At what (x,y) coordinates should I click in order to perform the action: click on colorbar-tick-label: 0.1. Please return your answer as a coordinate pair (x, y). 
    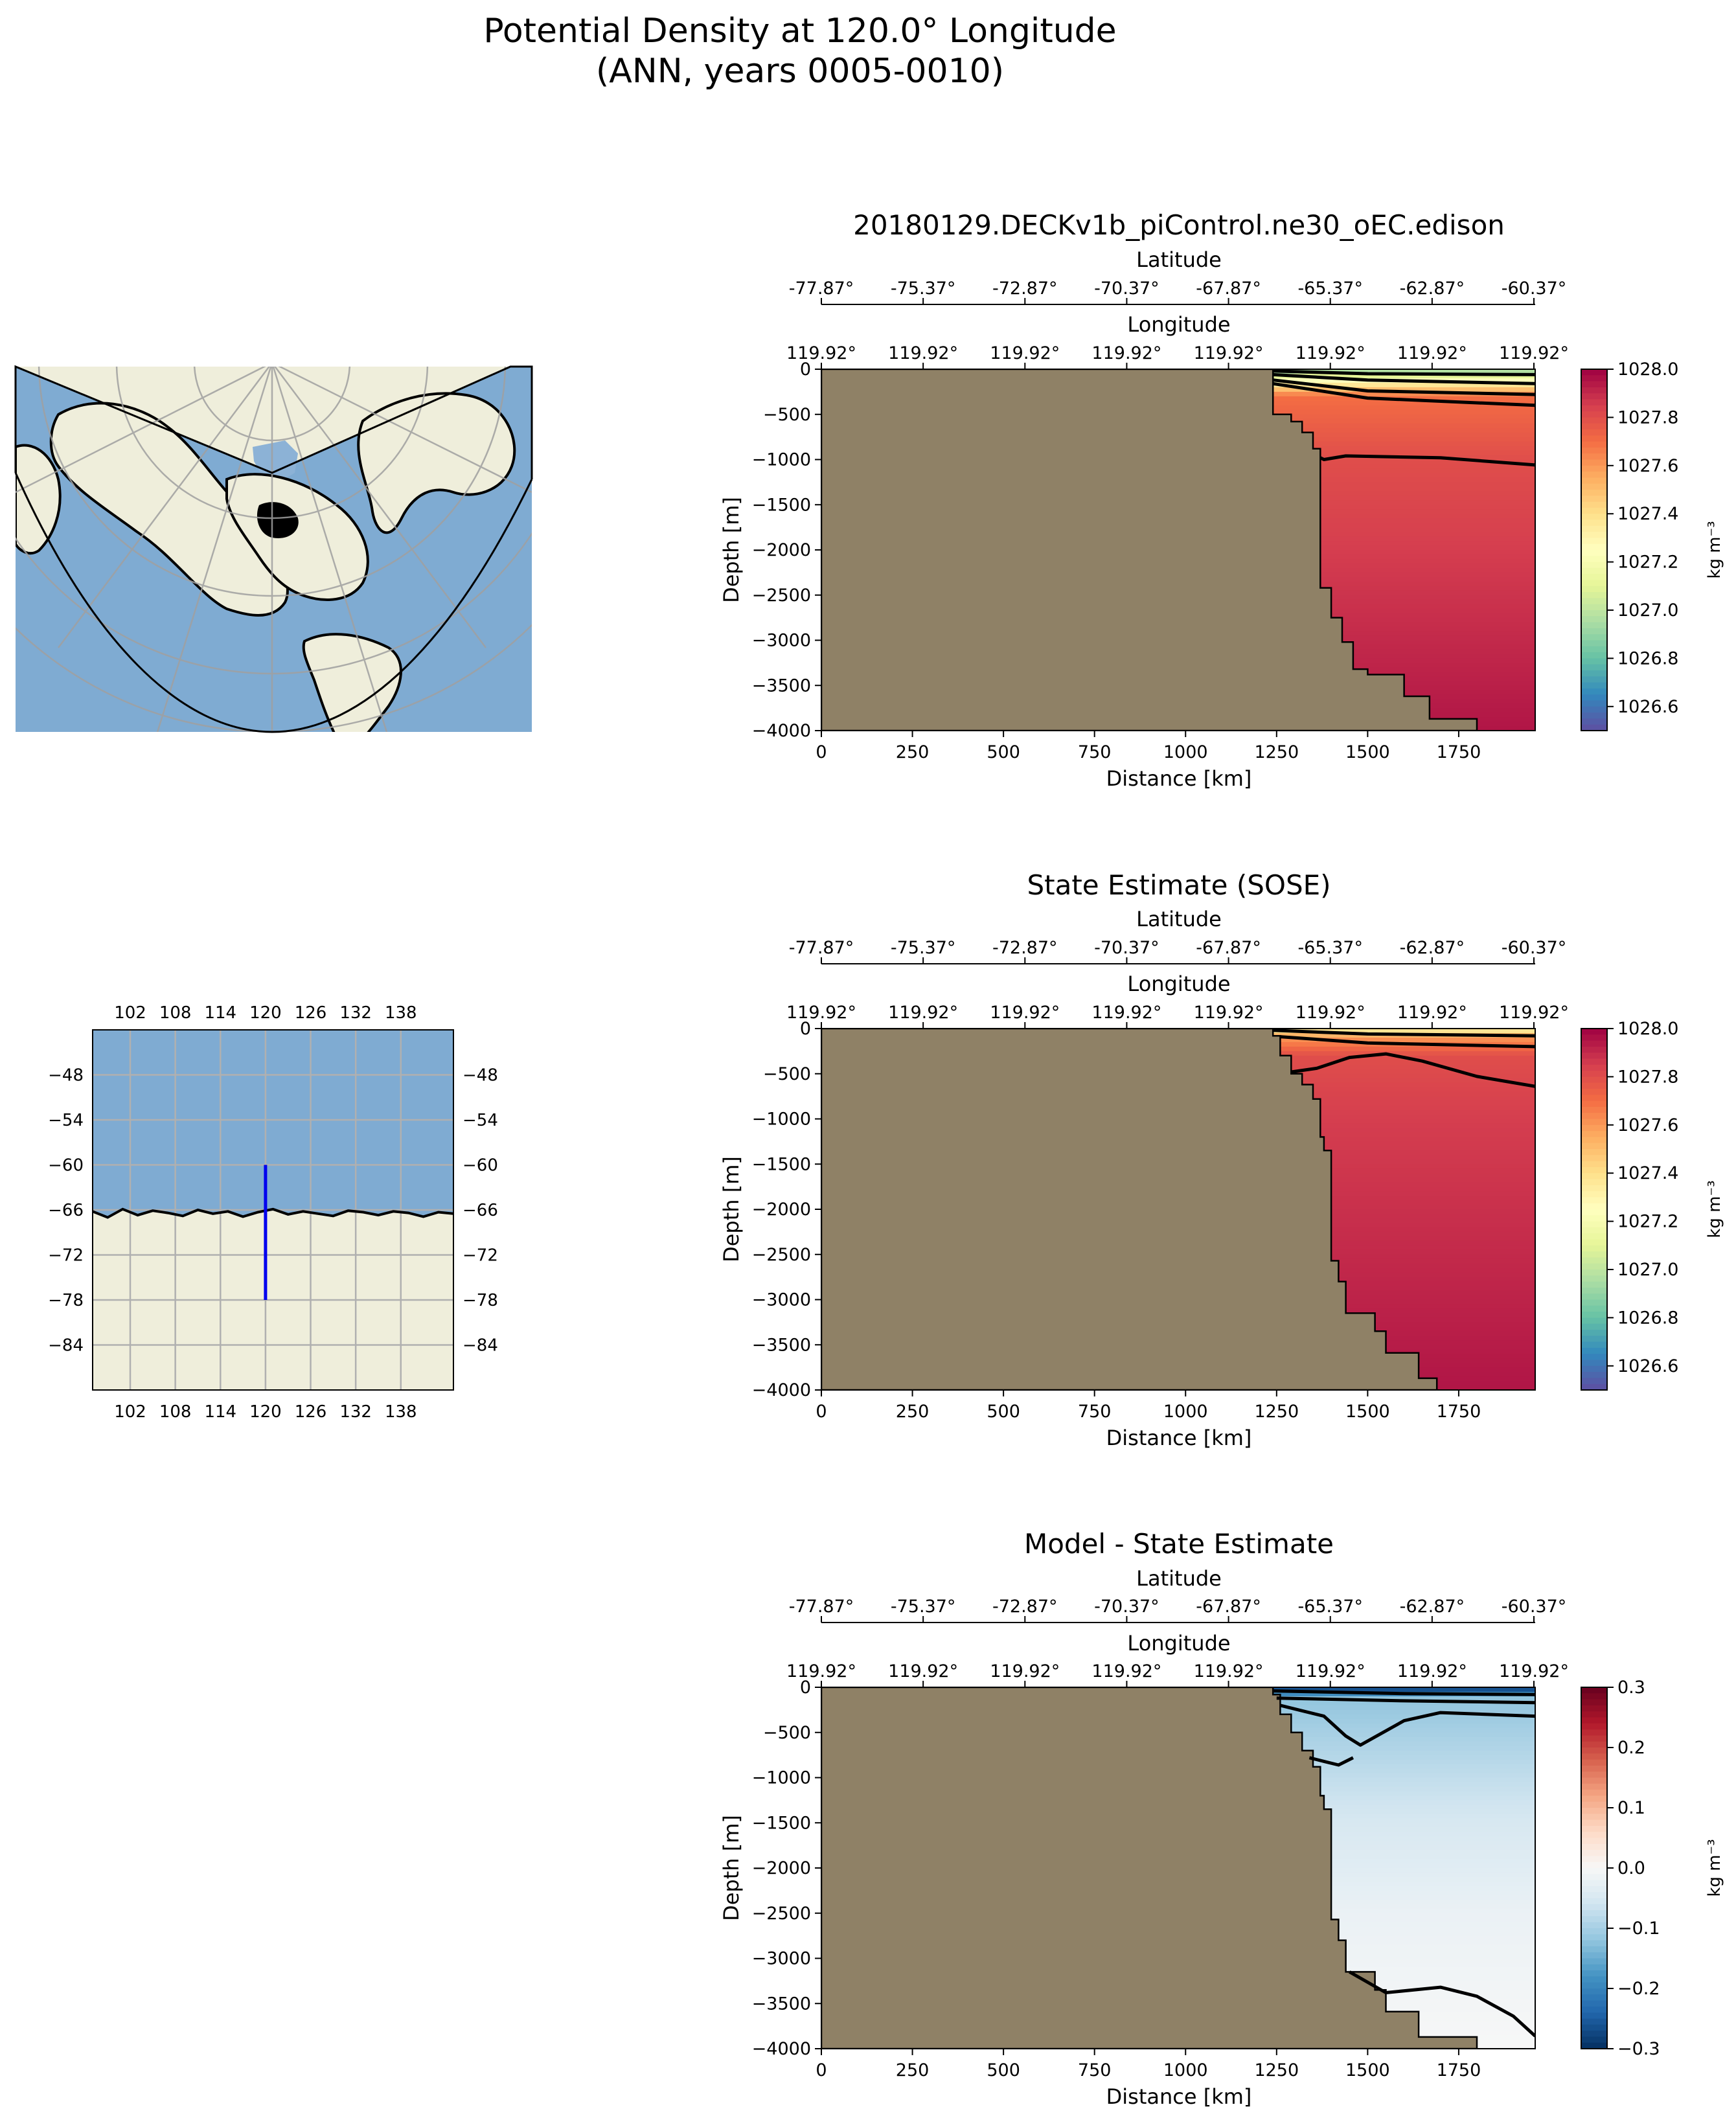
    Looking at the image, I should click on (1631, 1808).